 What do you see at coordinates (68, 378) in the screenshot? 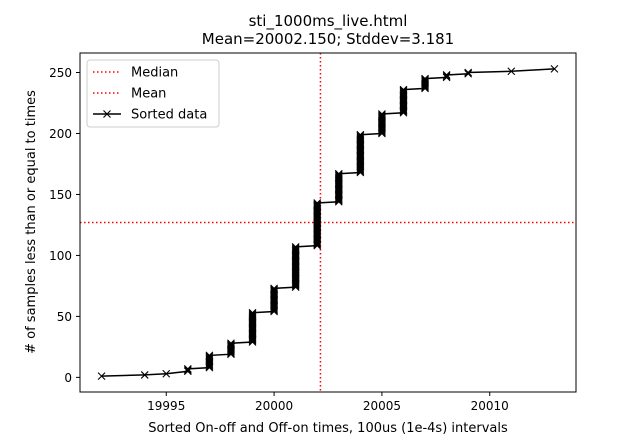
I see `y-tick-label: 0` at bounding box center [68, 378].